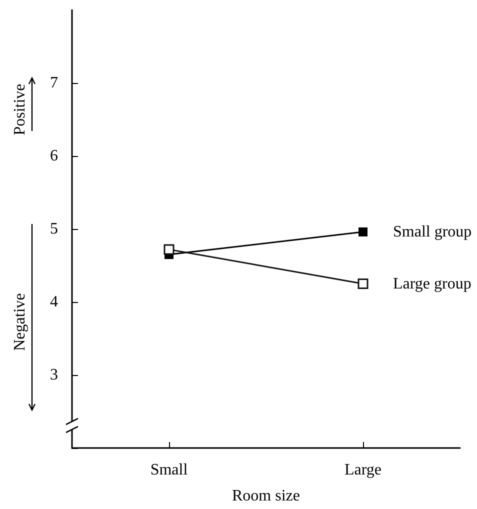  Describe the element at coordinates (169, 470) in the screenshot. I see `x-tick-label: Small` at that location.